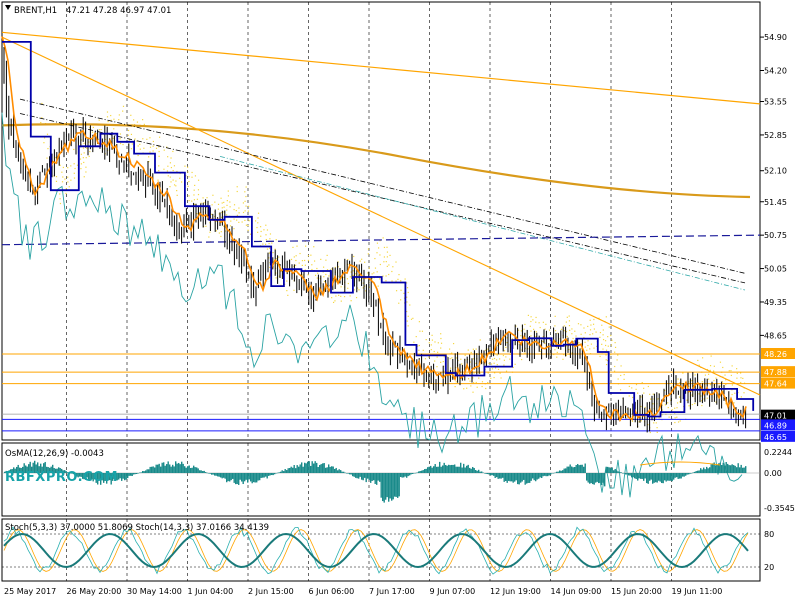  What do you see at coordinates (8, 7) in the screenshot?
I see `collapse-arrow-icon` at bounding box center [8, 7].